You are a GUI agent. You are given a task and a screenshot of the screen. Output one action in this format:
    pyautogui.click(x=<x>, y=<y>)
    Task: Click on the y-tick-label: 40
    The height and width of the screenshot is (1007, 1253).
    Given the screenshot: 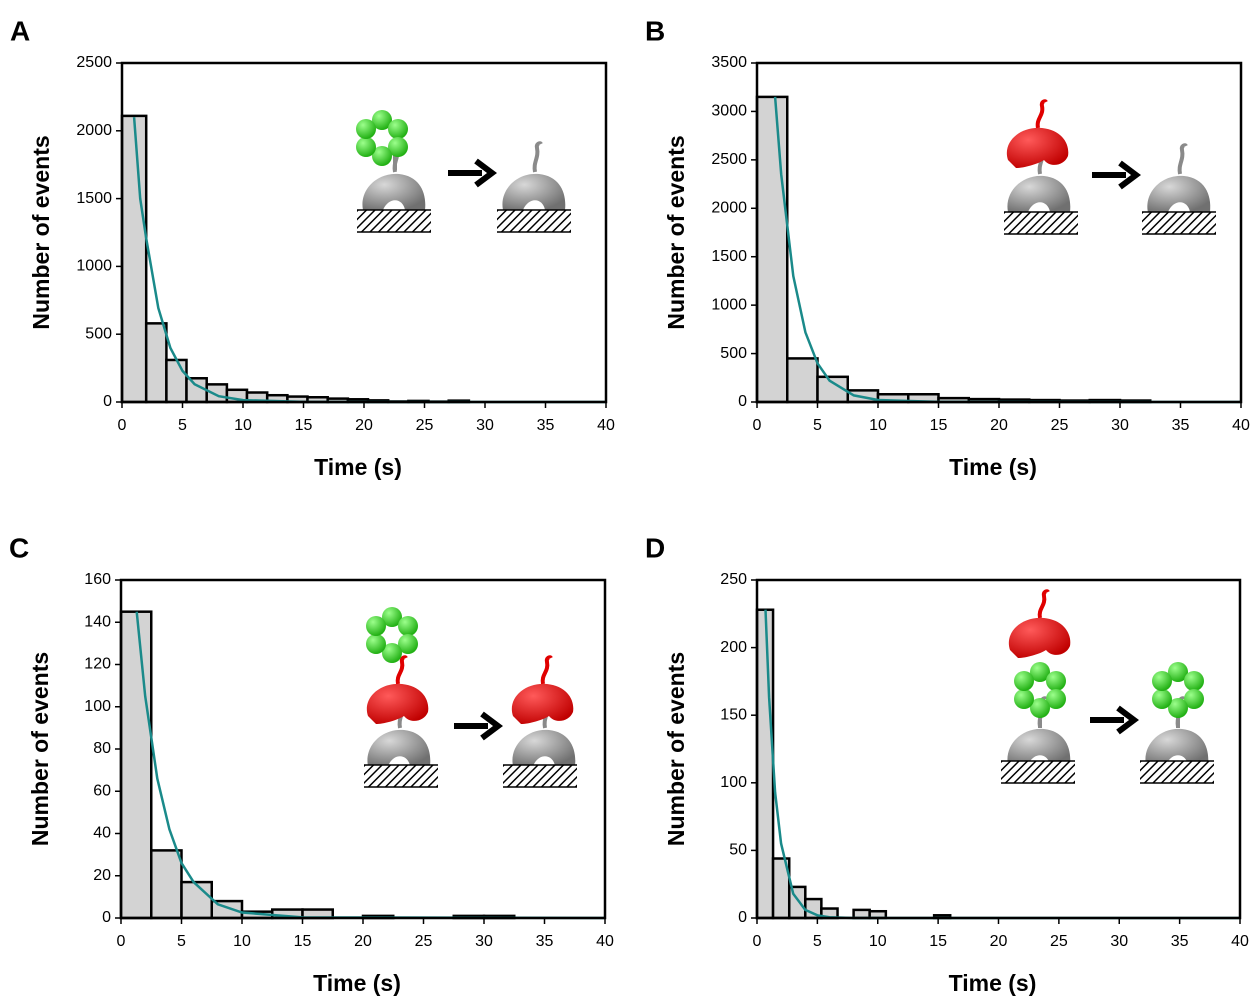 What is the action you would take?
    pyautogui.click(x=102, y=833)
    